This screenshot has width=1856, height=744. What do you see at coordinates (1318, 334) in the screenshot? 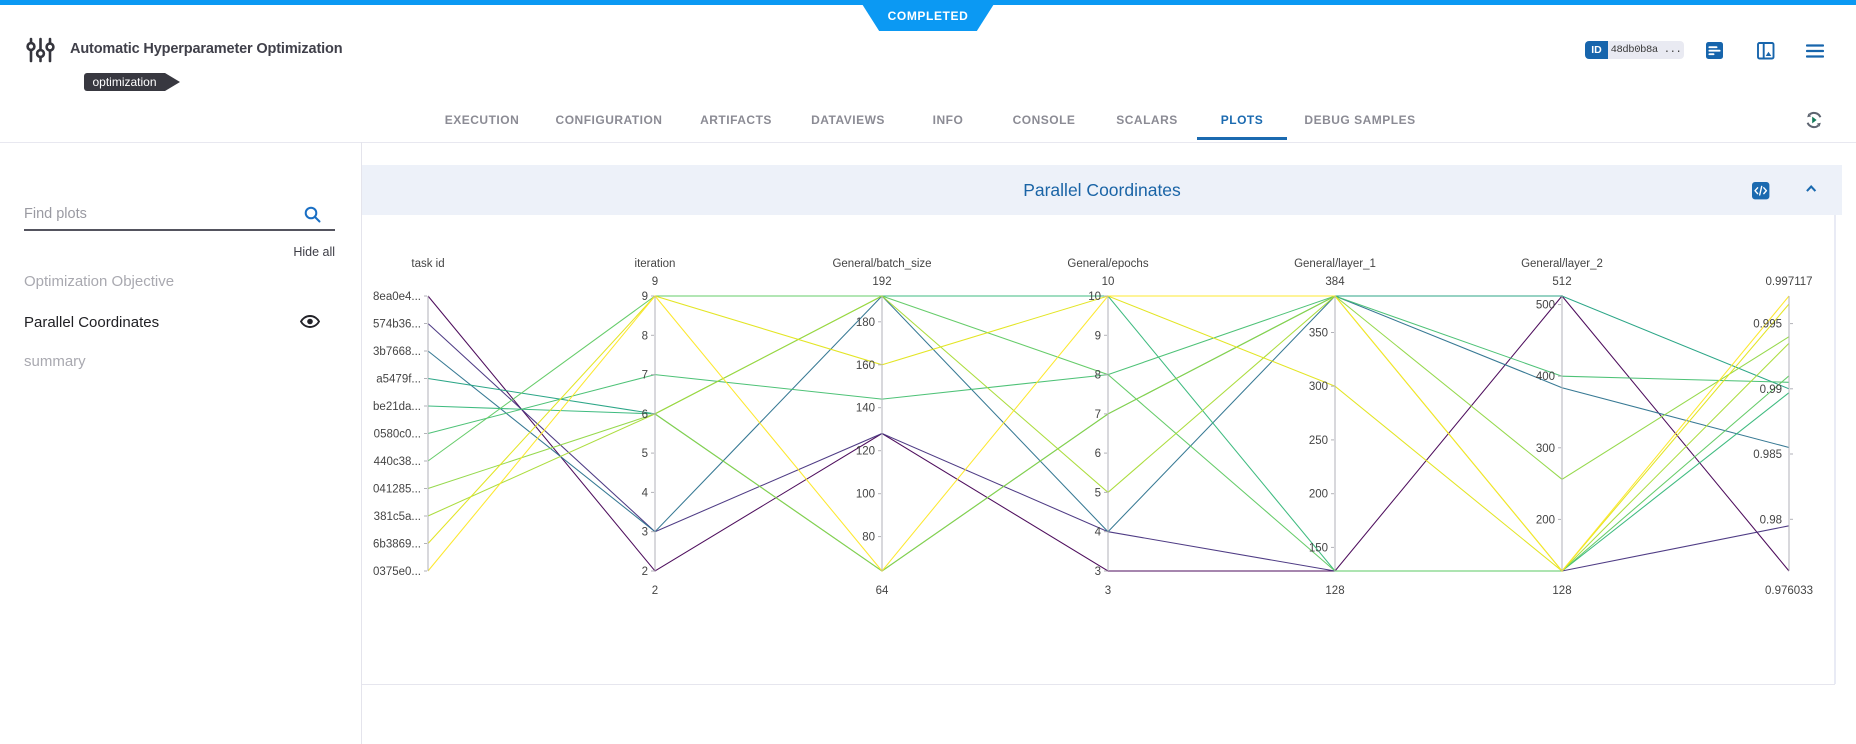
I see `svg-text: 350` at bounding box center [1318, 334].